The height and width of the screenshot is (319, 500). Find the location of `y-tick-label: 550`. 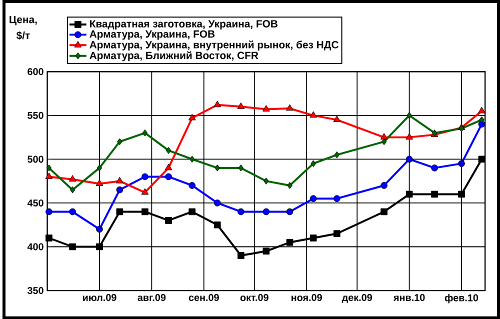

y-tick-label: 550 is located at coordinates (36, 115).